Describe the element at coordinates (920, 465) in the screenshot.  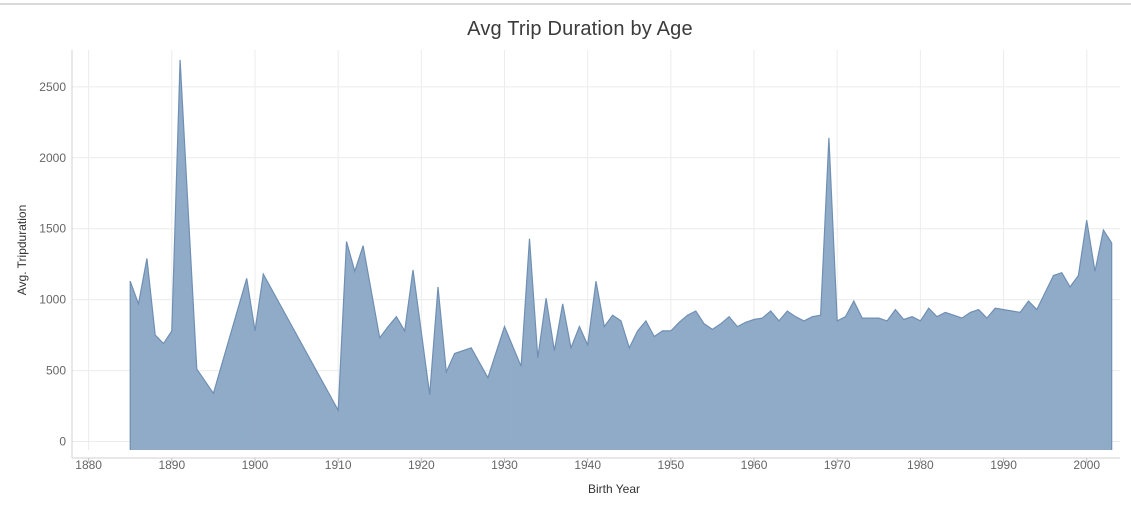
I see `x-tick-label: 1980` at that location.